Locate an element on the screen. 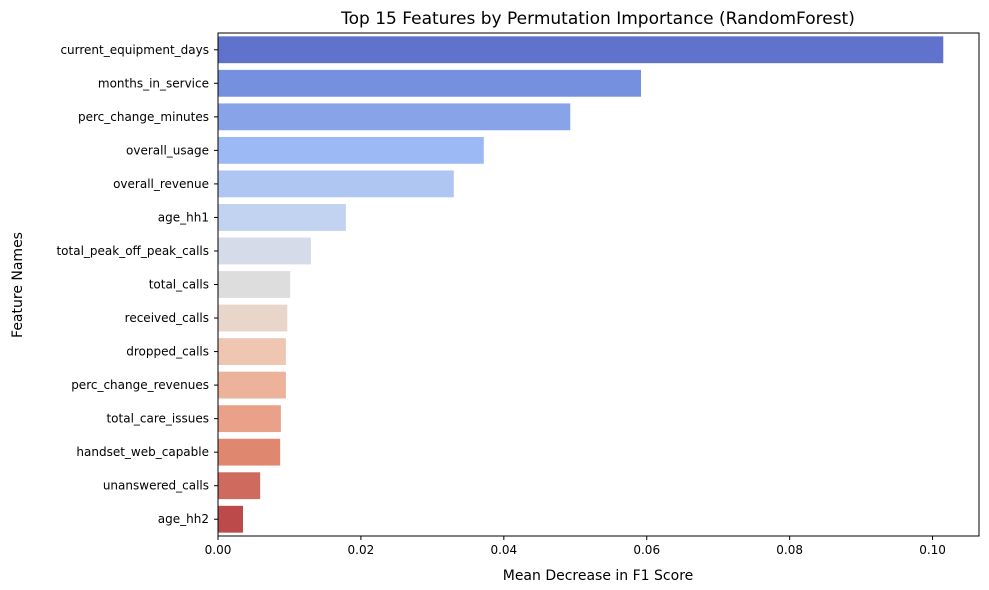  x-tick-label: 0.00 is located at coordinates (218, 550).